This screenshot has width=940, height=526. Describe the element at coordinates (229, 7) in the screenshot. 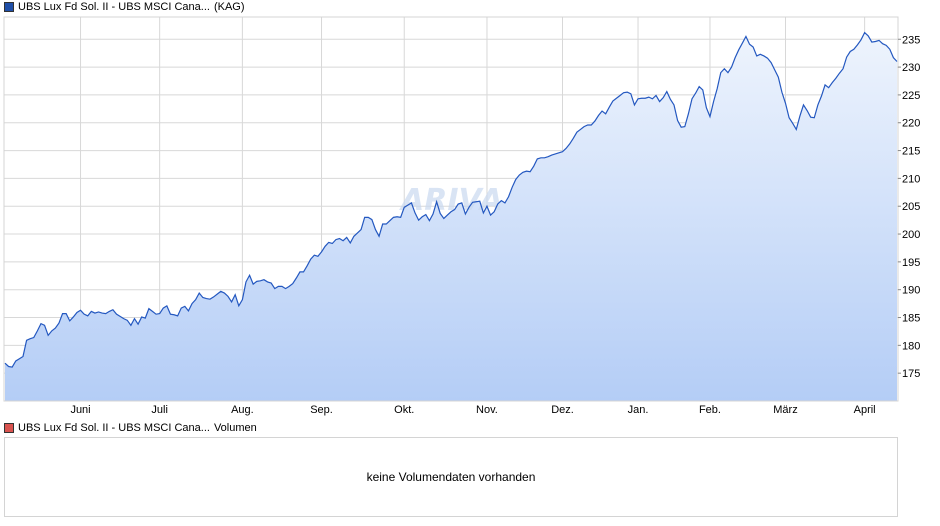

I see `price-legend-suffix: (KAG)` at that location.